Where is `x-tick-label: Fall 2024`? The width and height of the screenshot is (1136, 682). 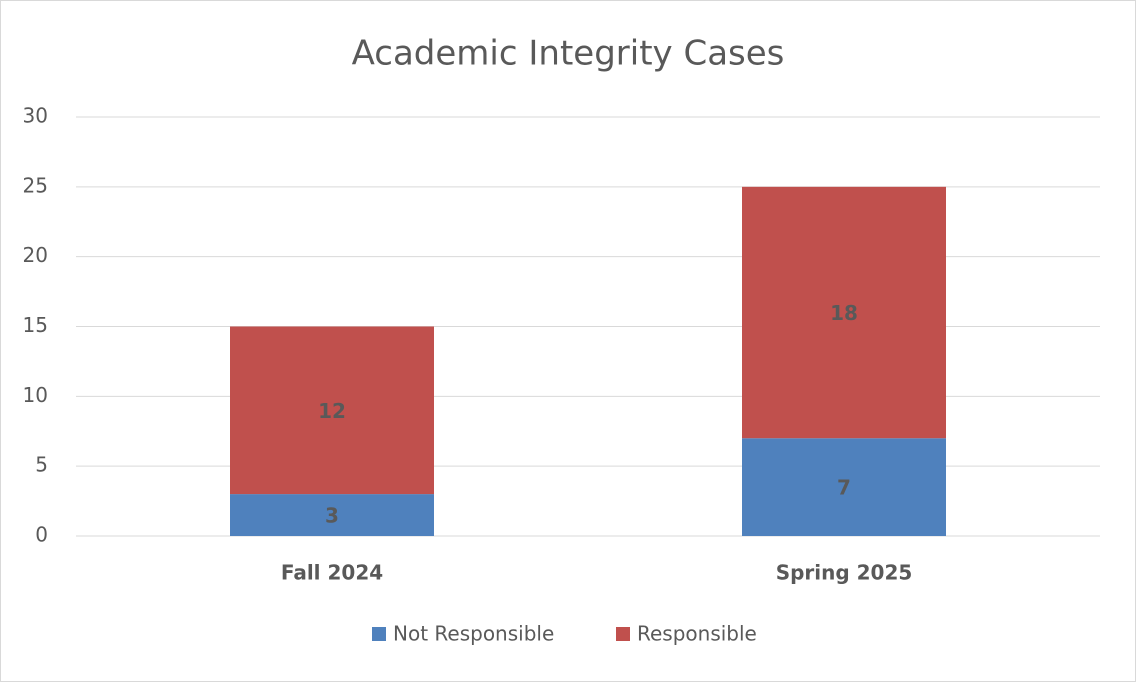 x-tick-label: Fall 2024 is located at coordinates (332, 573).